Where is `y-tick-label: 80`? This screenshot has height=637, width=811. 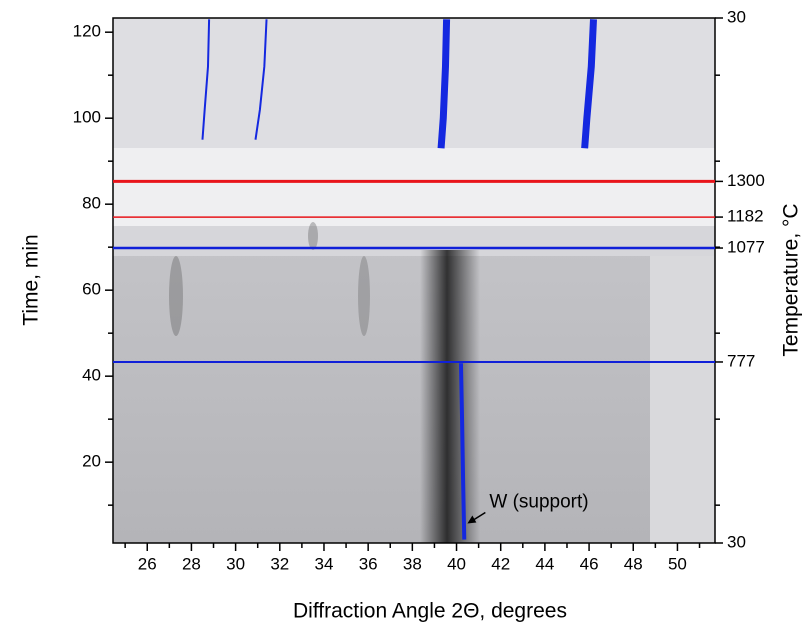 y-tick-label: 80 is located at coordinates (91, 203).